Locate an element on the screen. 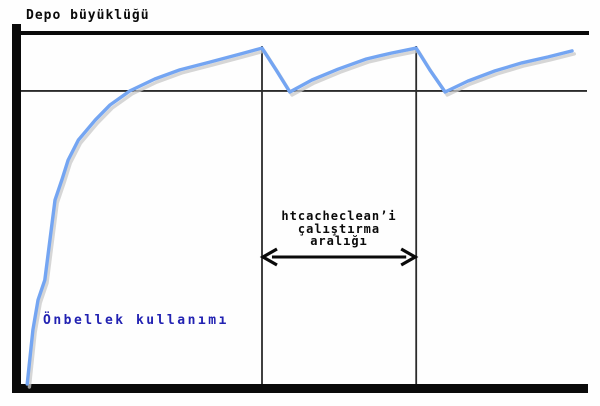 This screenshot has height=406, width=600. y-axis is located at coordinates (16, 208).